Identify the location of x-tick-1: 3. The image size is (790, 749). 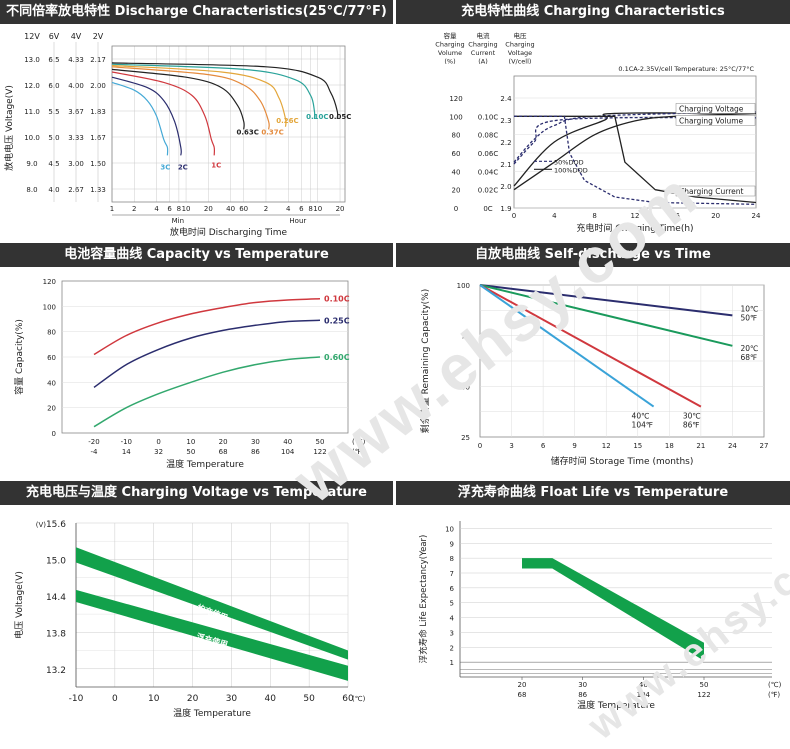
(511, 446).